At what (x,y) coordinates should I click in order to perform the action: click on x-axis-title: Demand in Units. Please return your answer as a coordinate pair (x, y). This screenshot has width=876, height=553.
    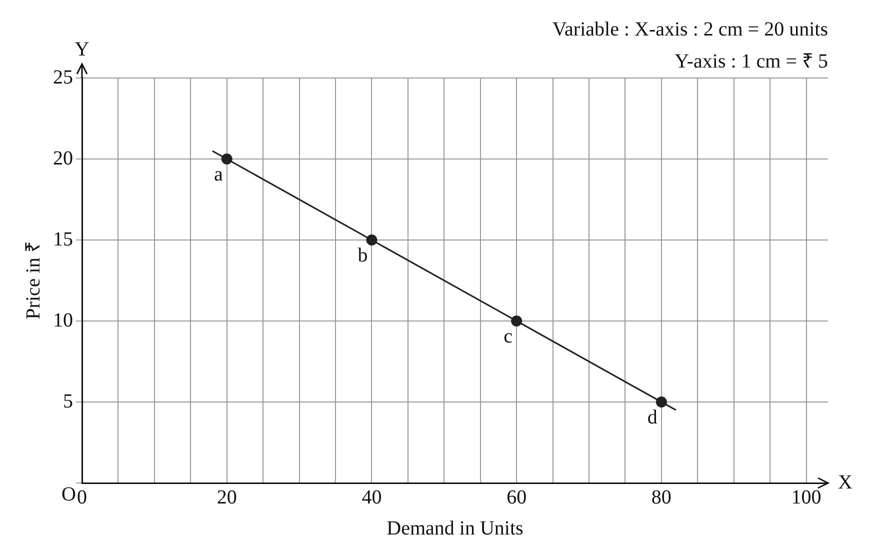
    Looking at the image, I should click on (455, 528).